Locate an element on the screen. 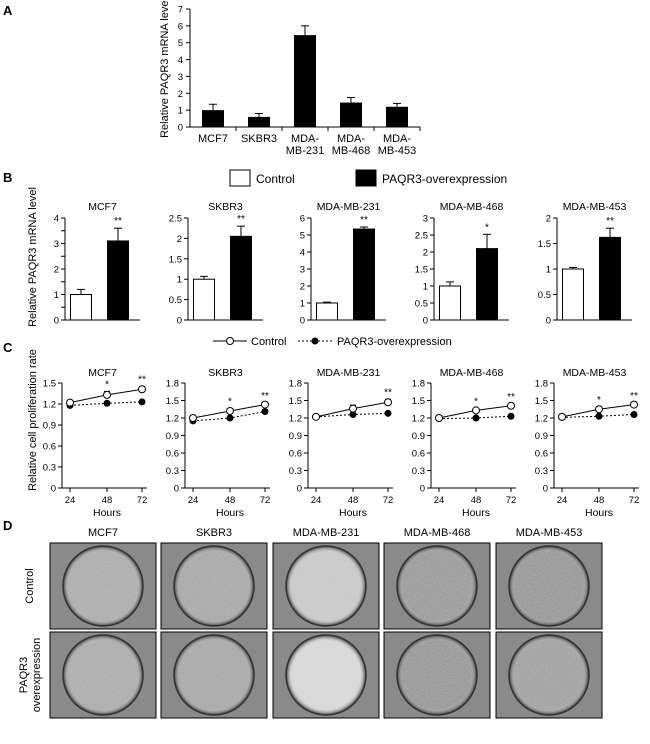 The width and height of the screenshot is (650, 744). subchart-title: MCF7 is located at coordinates (102, 207).